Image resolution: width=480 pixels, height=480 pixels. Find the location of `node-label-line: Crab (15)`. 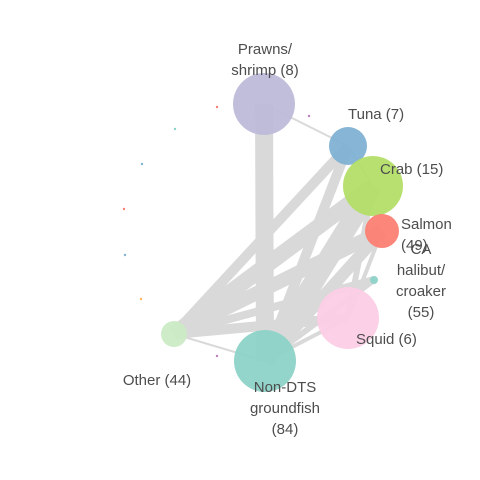

node-label-line: Crab (15) is located at coordinates (411, 169).